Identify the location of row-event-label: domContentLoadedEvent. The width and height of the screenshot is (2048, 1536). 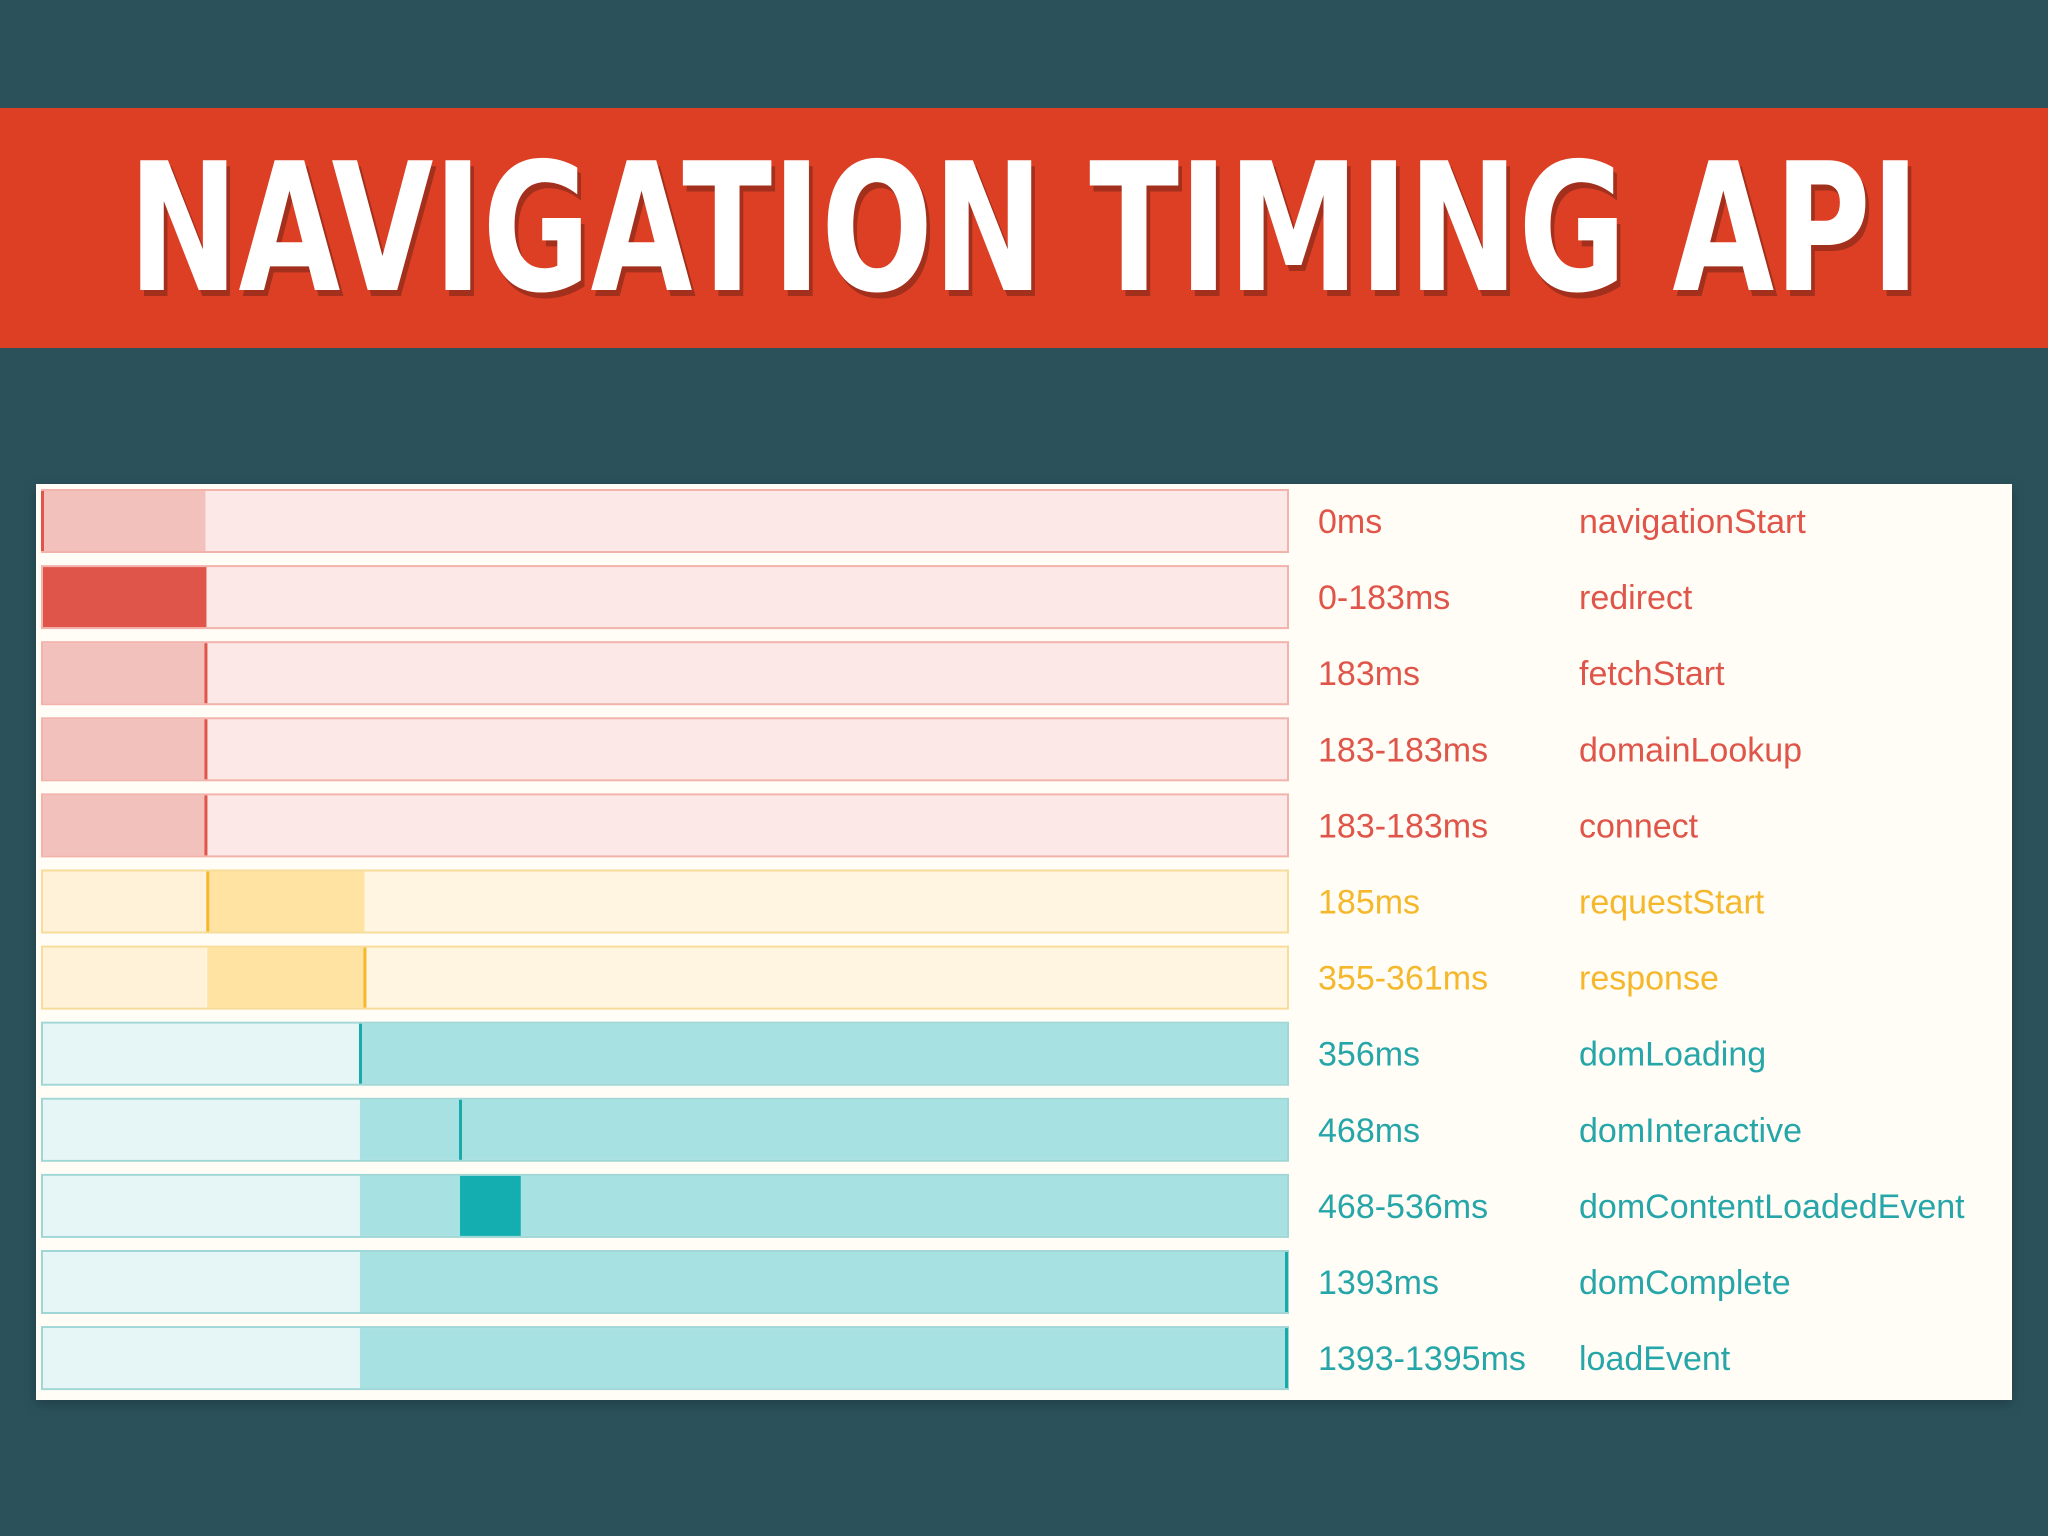
(1772, 1207).